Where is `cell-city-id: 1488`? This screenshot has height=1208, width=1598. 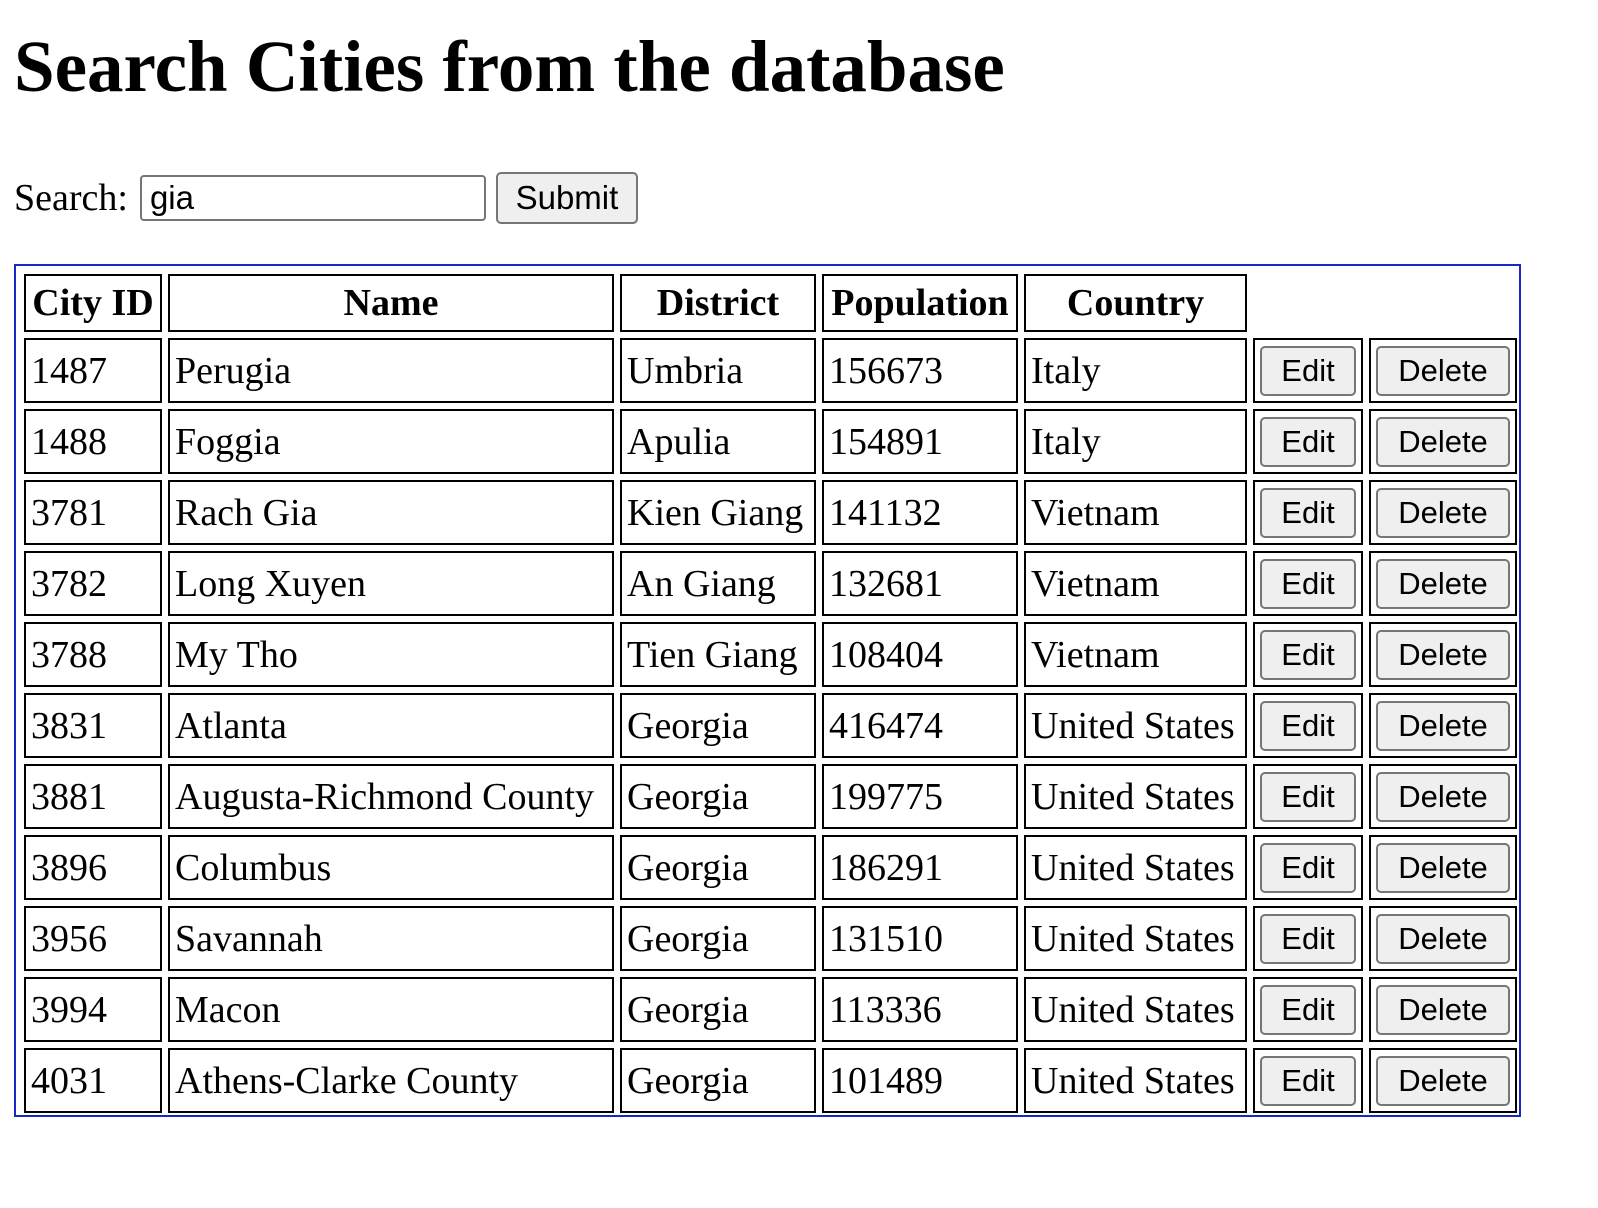
cell-city-id: 1488 is located at coordinates (93, 441).